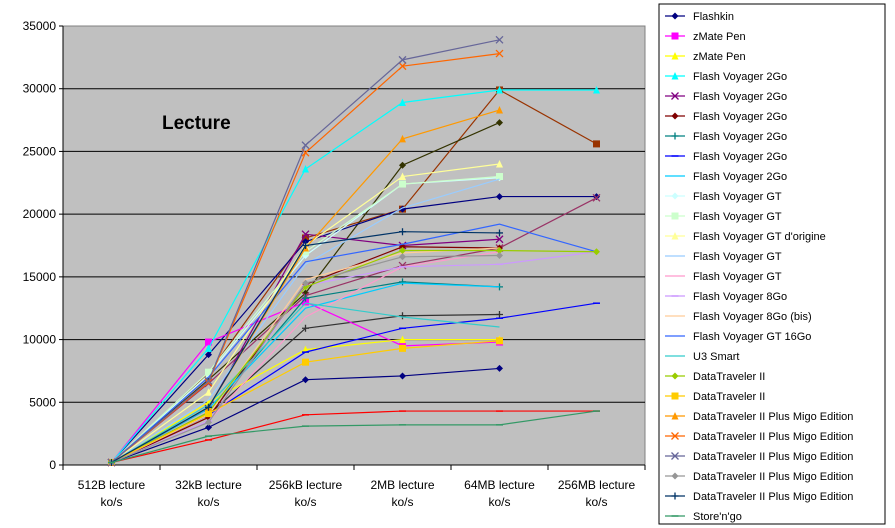  What do you see at coordinates (759, 237) in the screenshot?
I see `legend-label: Flash Voyager GT d'origine` at bounding box center [759, 237].